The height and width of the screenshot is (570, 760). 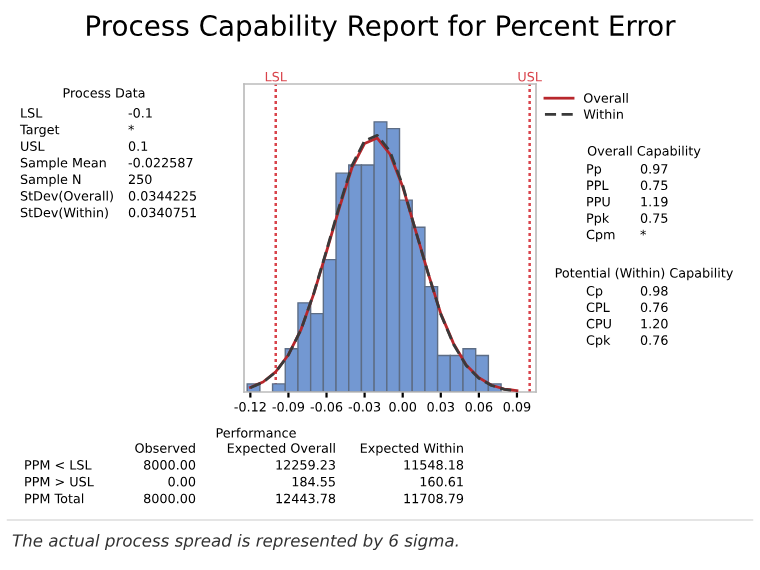 I want to click on chart-title: Process Capability Report for Percent Error, so click(x=381, y=28).